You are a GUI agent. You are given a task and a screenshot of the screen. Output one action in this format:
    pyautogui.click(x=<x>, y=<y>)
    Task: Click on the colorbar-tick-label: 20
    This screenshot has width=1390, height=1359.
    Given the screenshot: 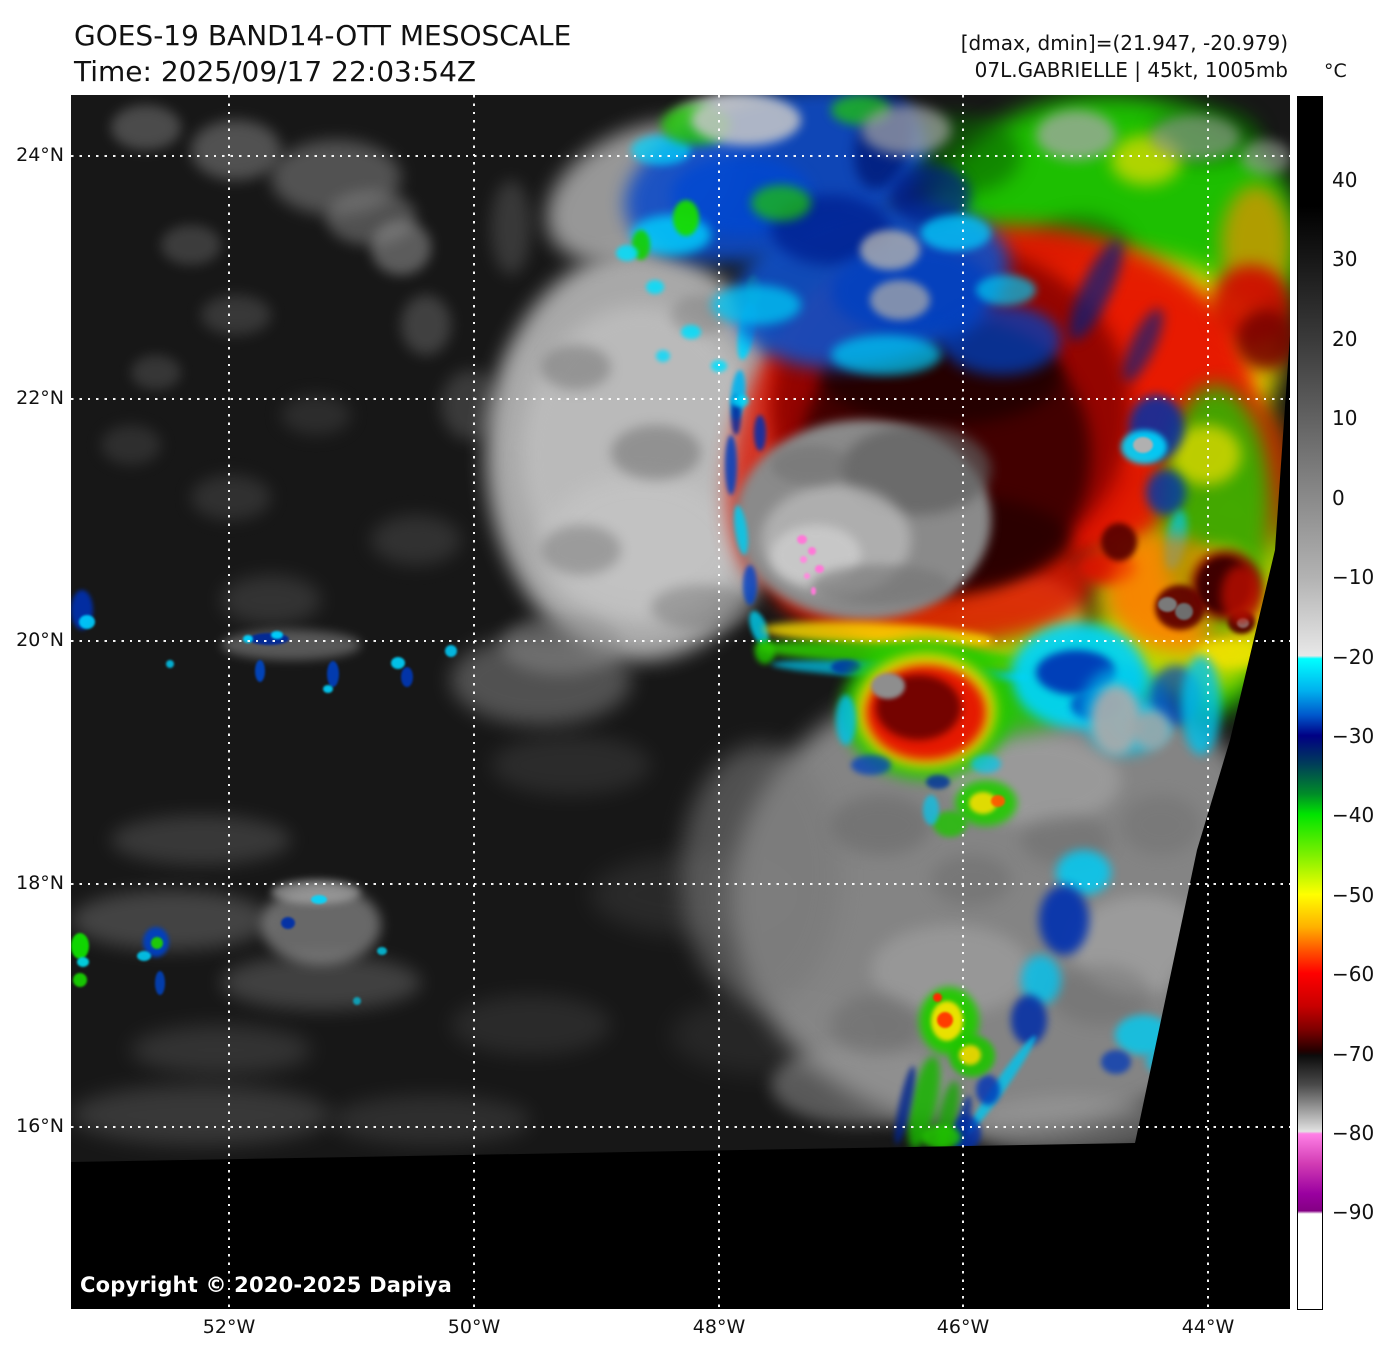 What is the action you would take?
    pyautogui.click(x=1345, y=339)
    